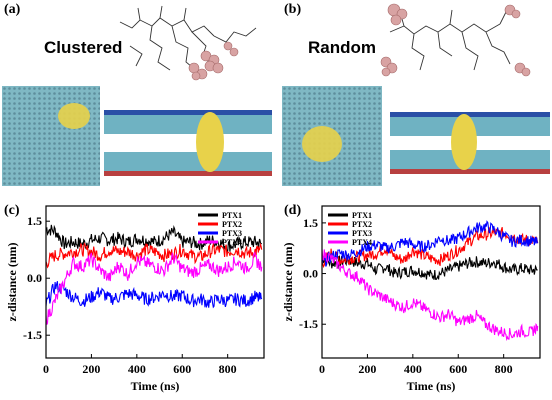 Image resolution: width=552 pixels, height=400 pixels. Describe the element at coordinates (188, 143) in the screenshot. I see `clustered-side-view-snapshot` at that location.